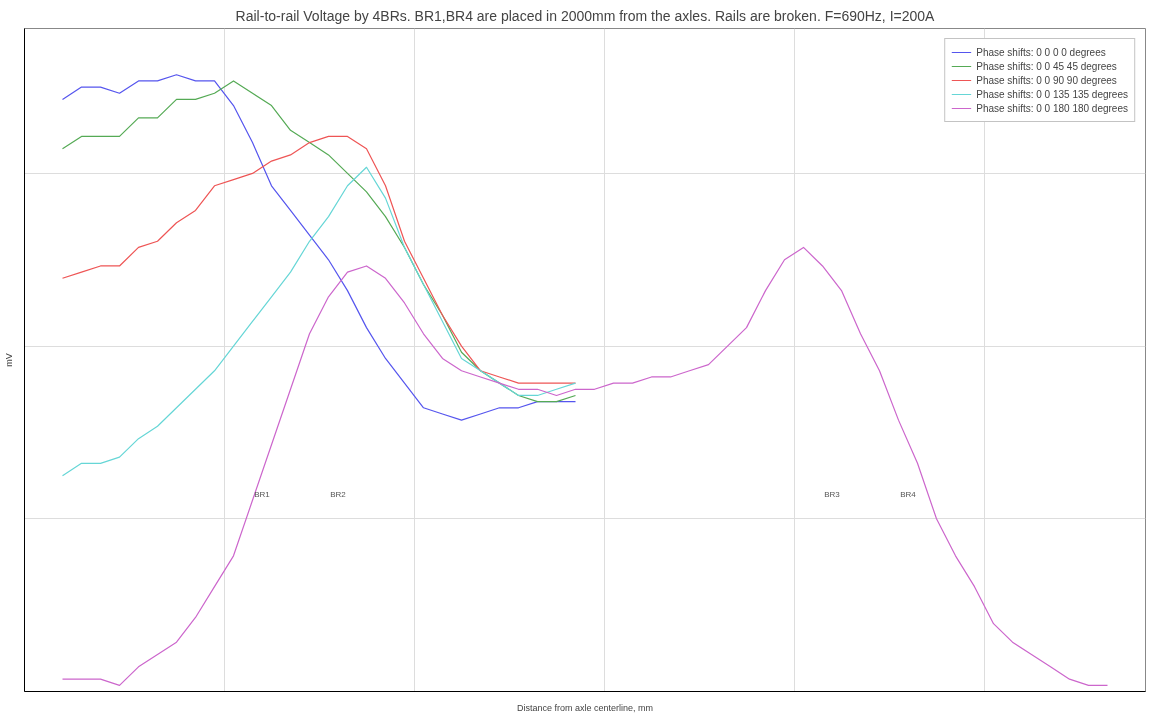 The image size is (1163, 725). I want to click on legend-label: Phase shifts: 0 0 135 135 degrees, so click(1052, 94).